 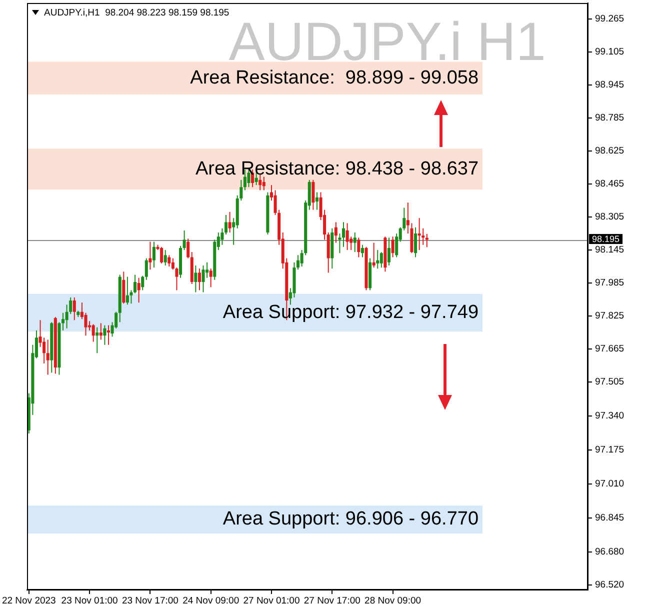 I want to click on x-tick-label: 27 Nov 17:00, so click(x=332, y=600).